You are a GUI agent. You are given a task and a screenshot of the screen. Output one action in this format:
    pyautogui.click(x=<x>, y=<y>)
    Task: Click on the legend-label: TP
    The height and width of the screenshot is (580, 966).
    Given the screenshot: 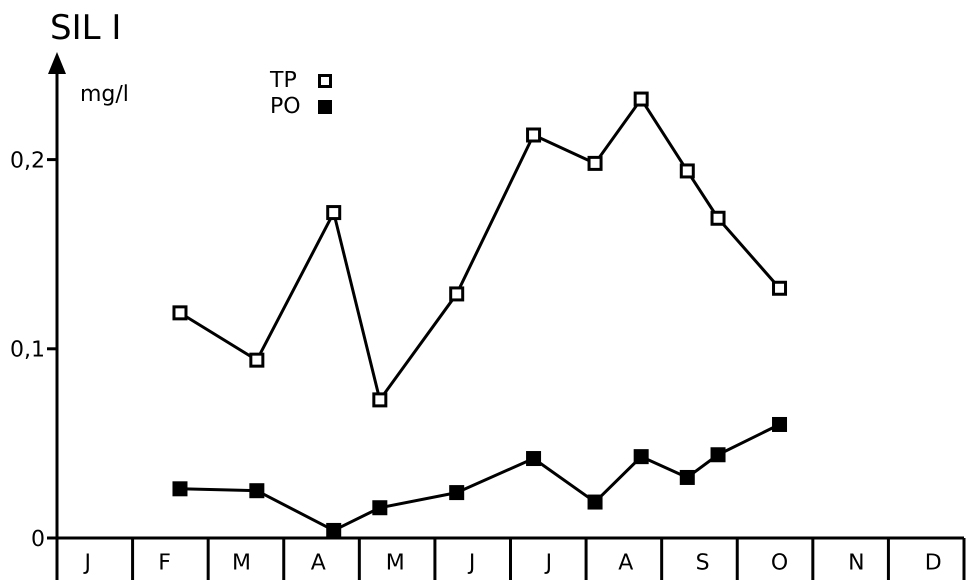 What is the action you would take?
    pyautogui.click(x=284, y=81)
    